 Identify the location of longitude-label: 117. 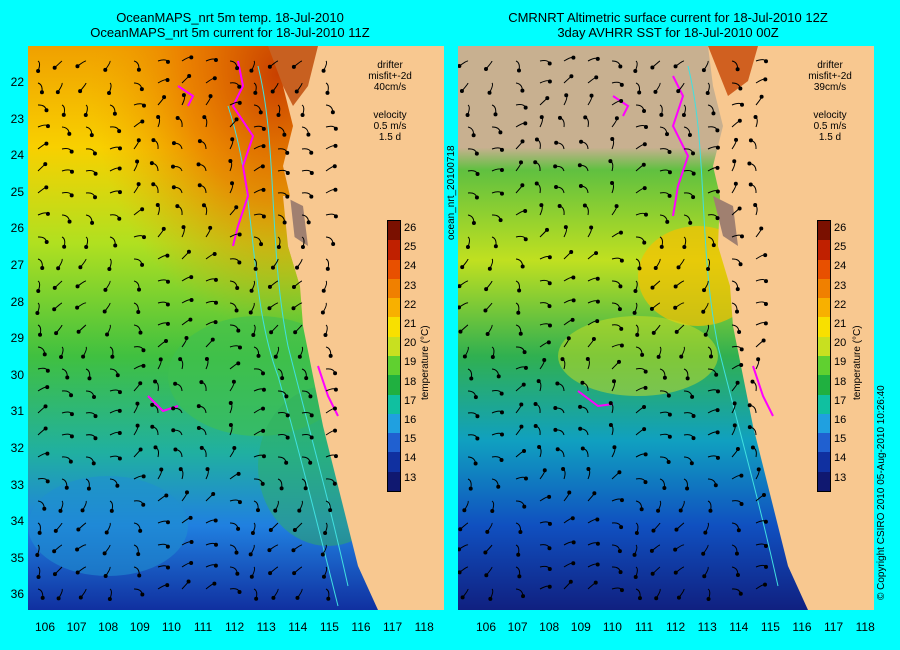
(393, 627).